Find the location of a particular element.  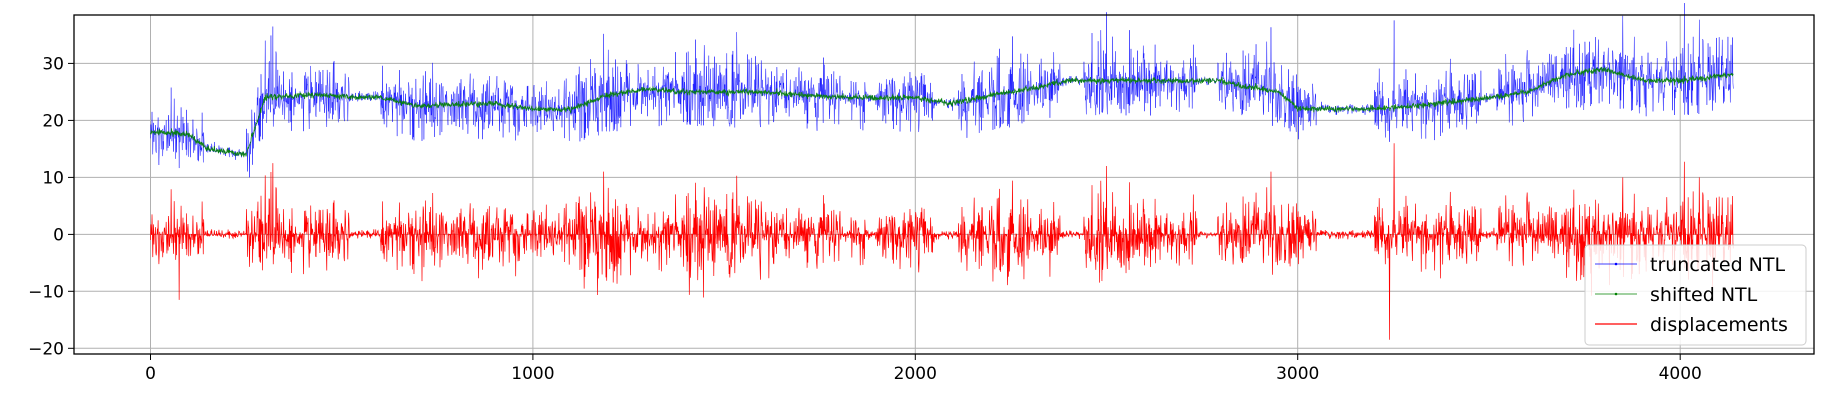

y-tick-label-5: 30 is located at coordinates (53, 64).